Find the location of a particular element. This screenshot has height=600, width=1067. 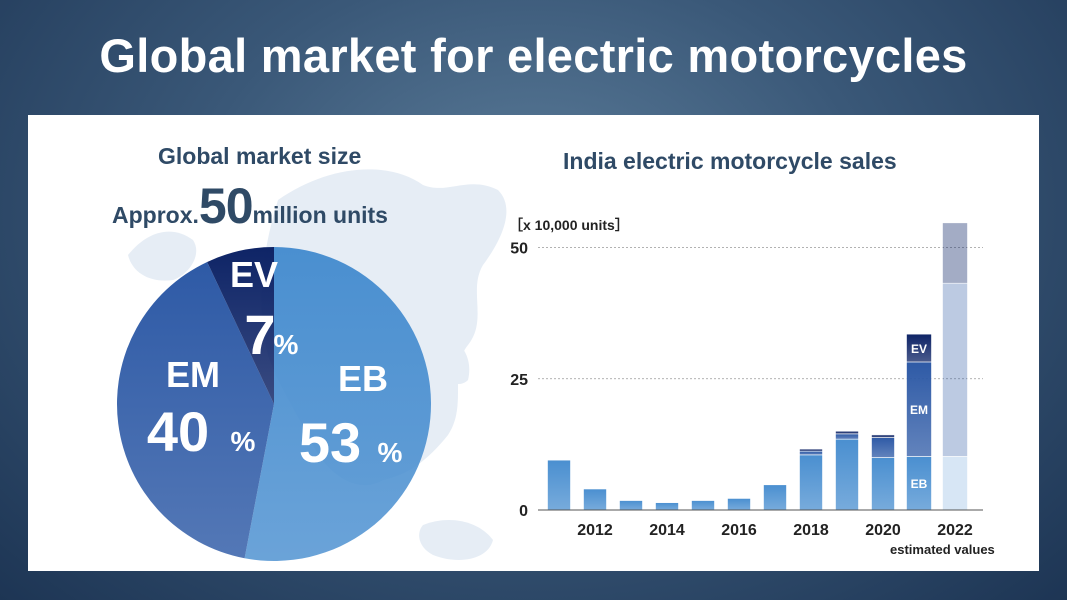

bar-2022-ev is located at coordinates (955, 253).